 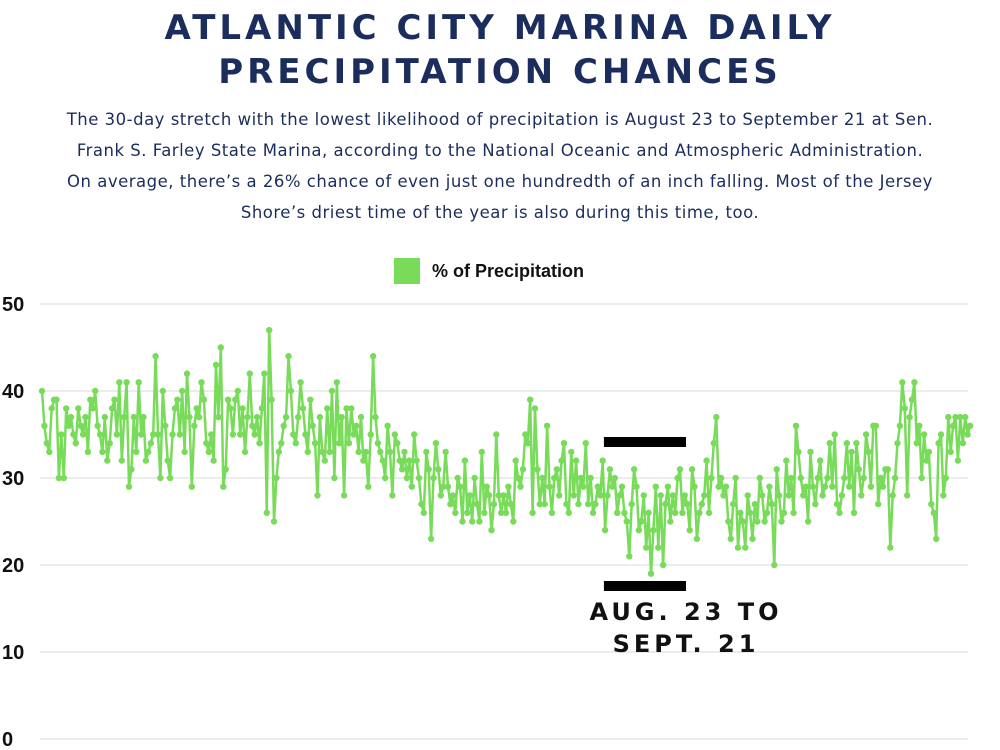 What do you see at coordinates (644, 442) in the screenshot?
I see `bracket-top-bar` at bounding box center [644, 442].